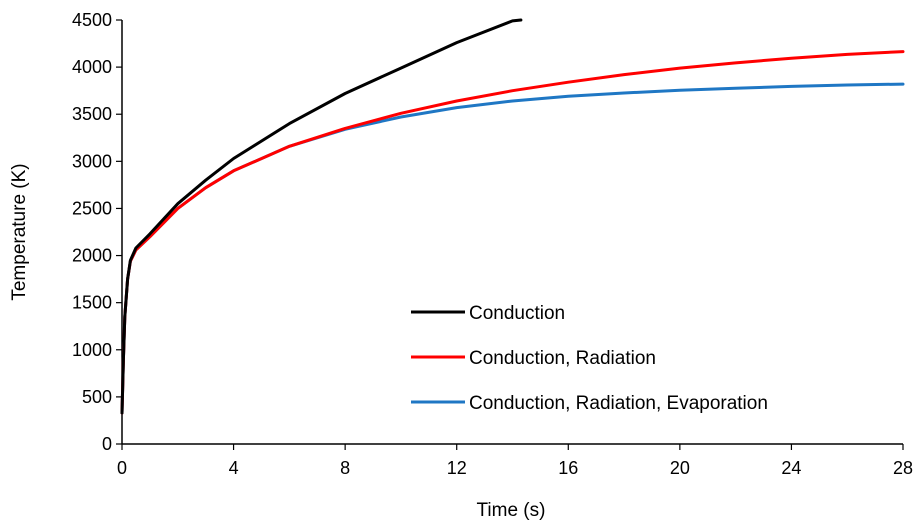  Describe the element at coordinates (92, 350) in the screenshot. I see `y-tick-label: 1000` at that location.